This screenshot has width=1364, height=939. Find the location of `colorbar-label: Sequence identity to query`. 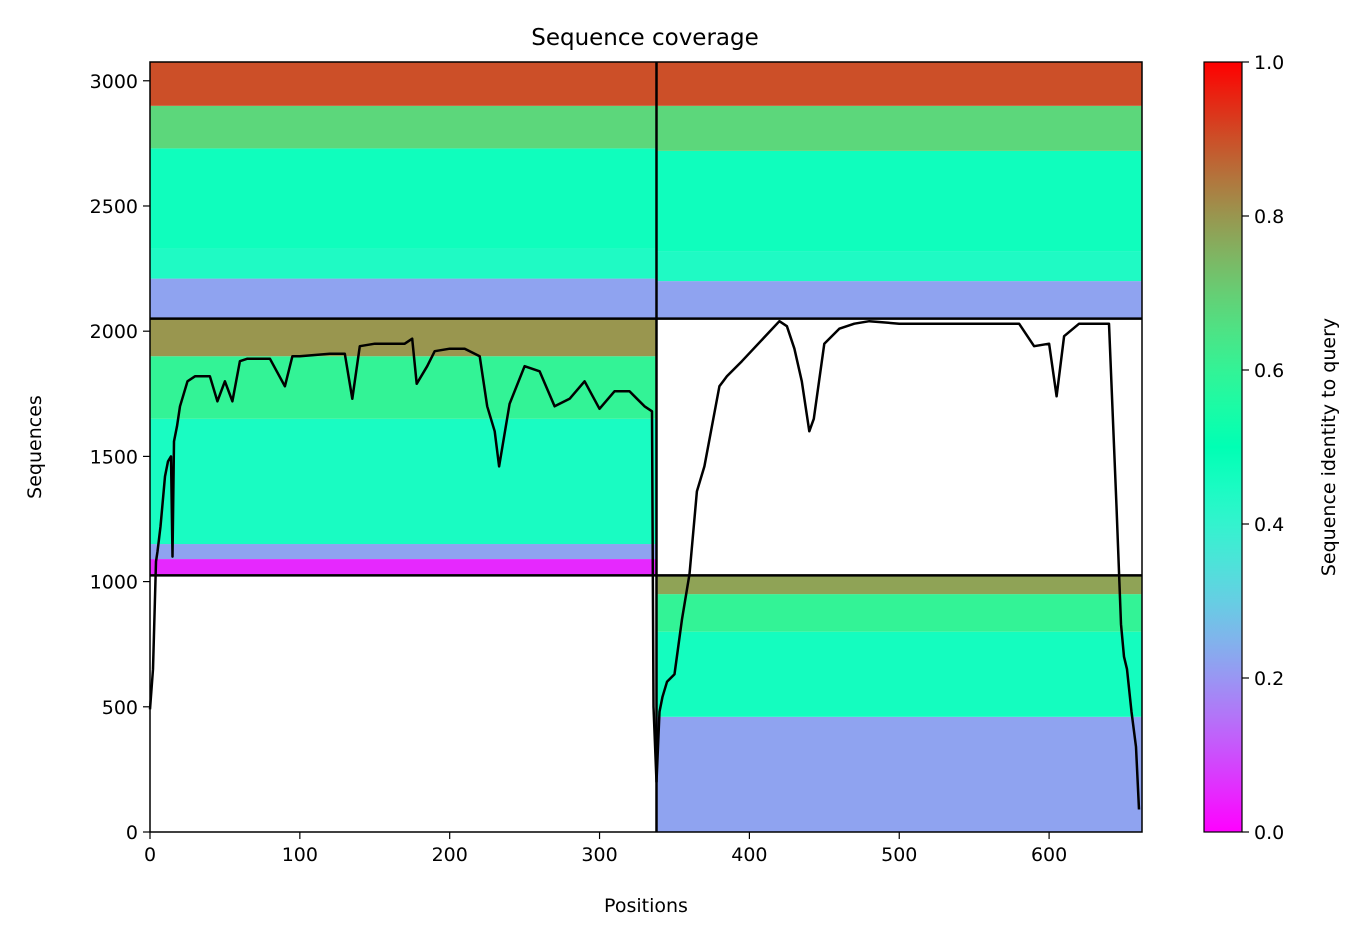

colorbar-label: Sequence identity to query is located at coordinates (1329, 447).